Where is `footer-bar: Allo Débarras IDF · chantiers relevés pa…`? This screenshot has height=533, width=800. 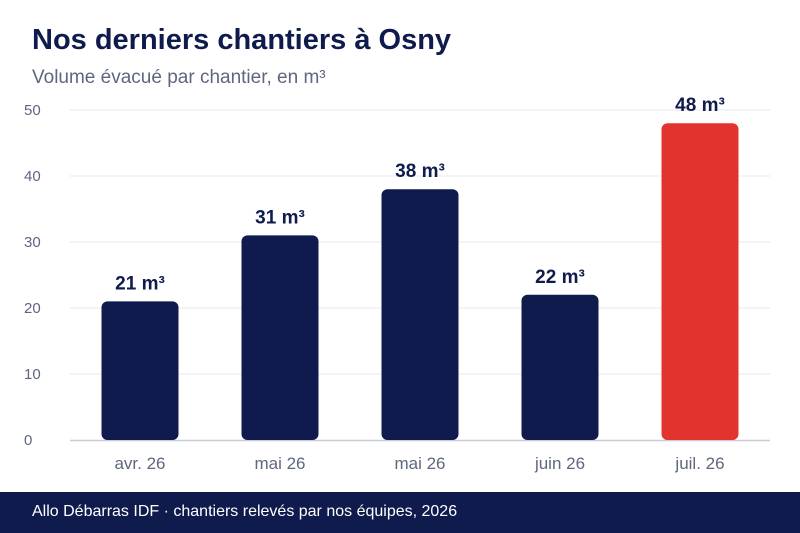 footer-bar: Allo Débarras IDF · chantiers relevés pa… is located at coordinates (400, 512).